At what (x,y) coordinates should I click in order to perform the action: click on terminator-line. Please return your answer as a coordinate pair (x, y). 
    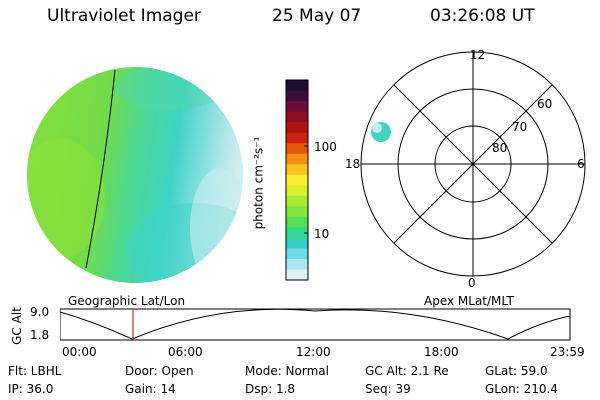
    Looking at the image, I should click on (100, 169).